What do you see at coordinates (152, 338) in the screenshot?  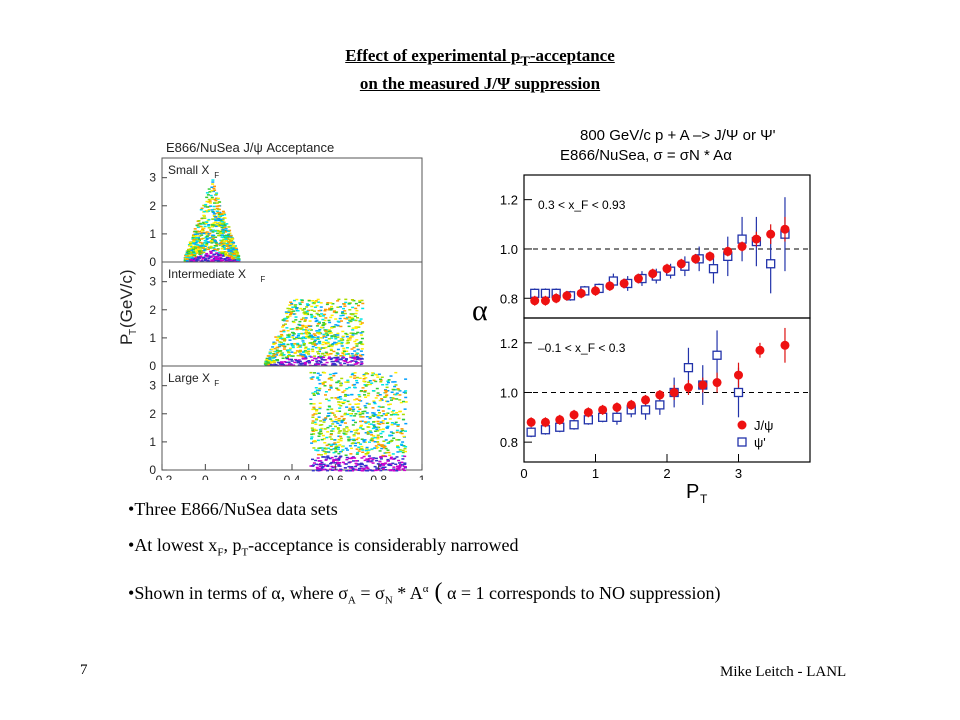 I see `y-tick-label: 1` at bounding box center [152, 338].